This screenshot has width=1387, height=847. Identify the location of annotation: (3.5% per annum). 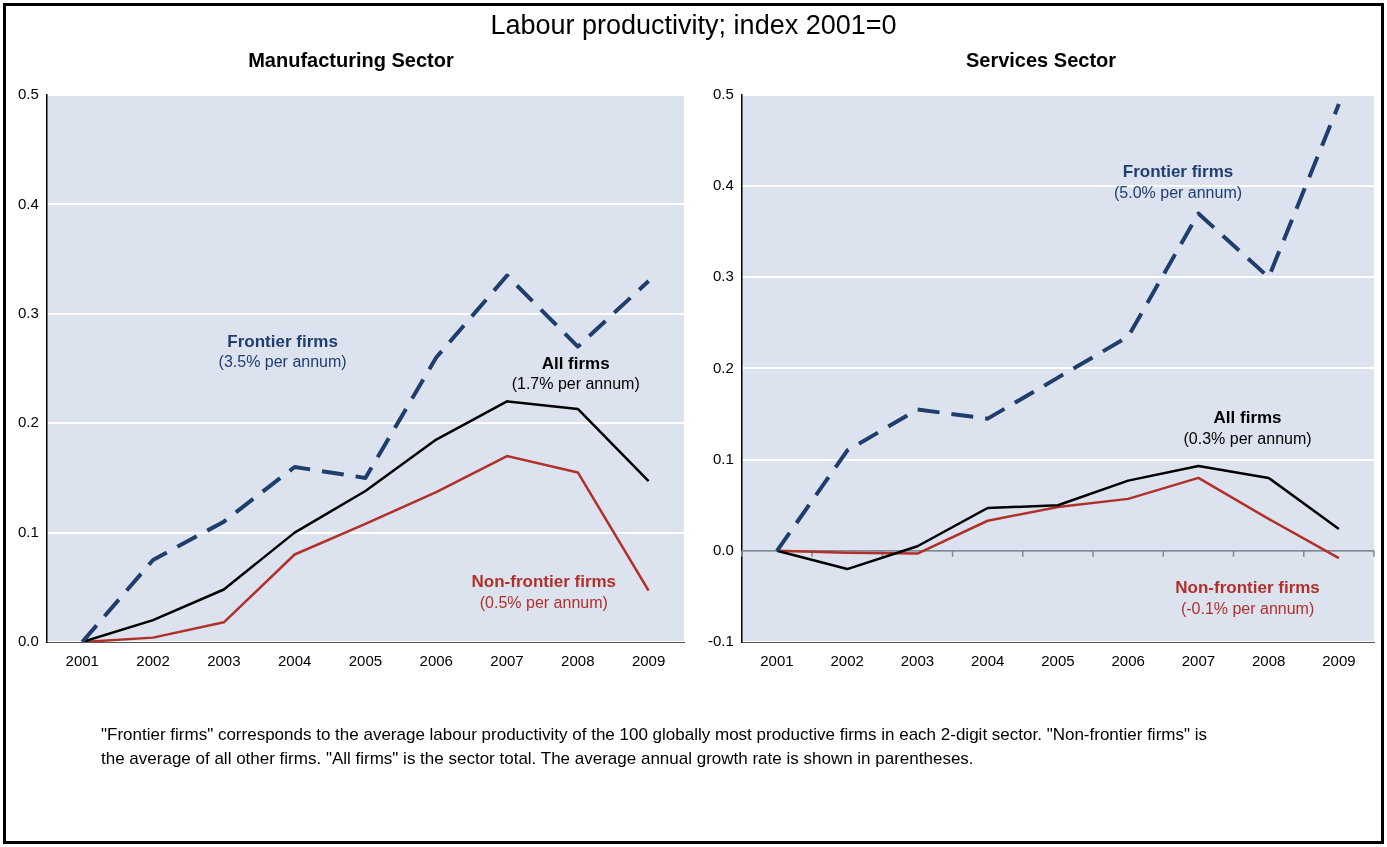
(282, 362).